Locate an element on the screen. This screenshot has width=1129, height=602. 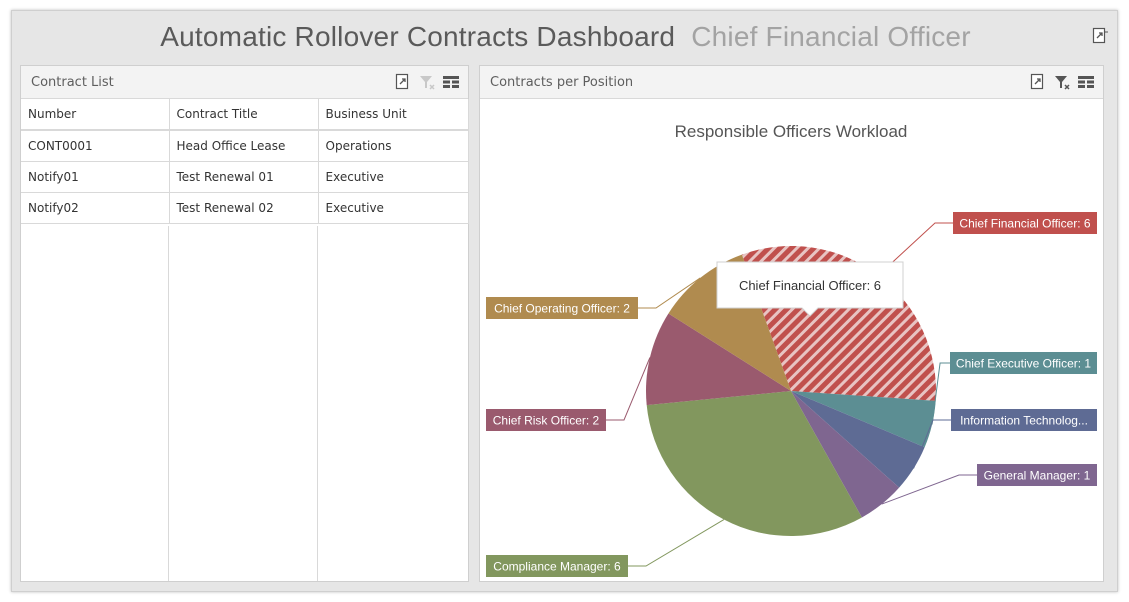
tooltip-box is located at coordinates (810, 289).